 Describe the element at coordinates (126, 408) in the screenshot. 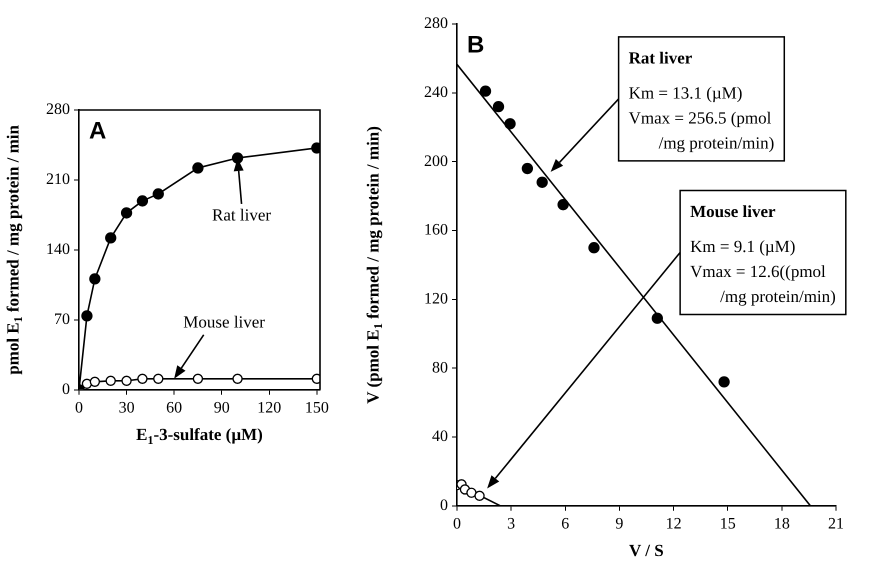

I see `x-tick-label: 30` at that location.